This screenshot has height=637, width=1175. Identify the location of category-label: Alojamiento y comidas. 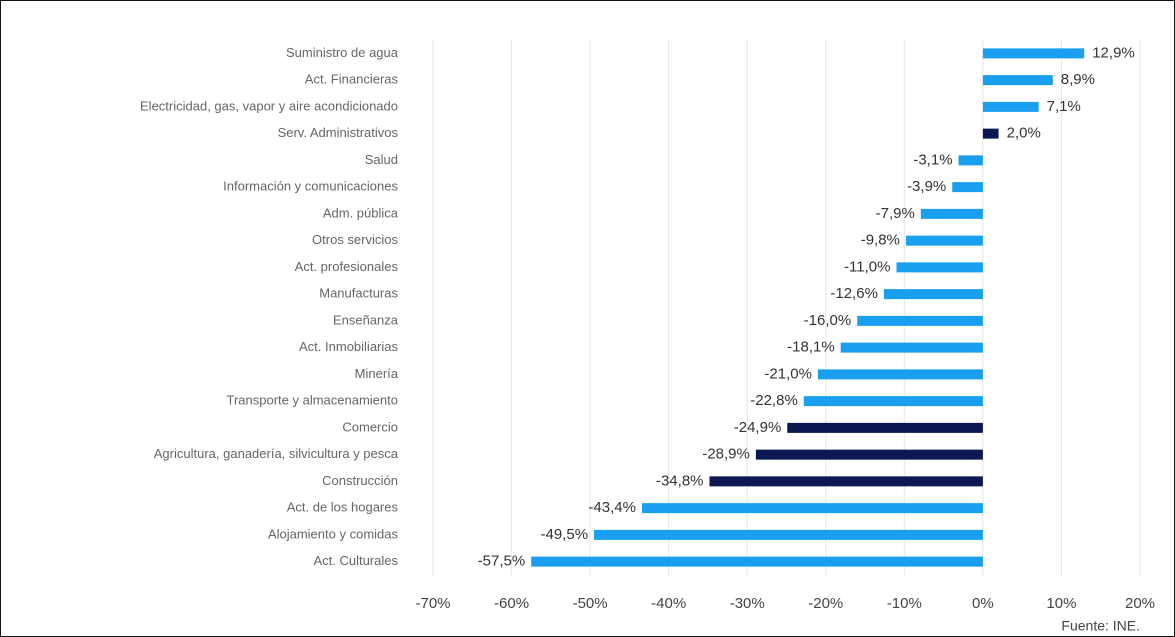
(333, 533).